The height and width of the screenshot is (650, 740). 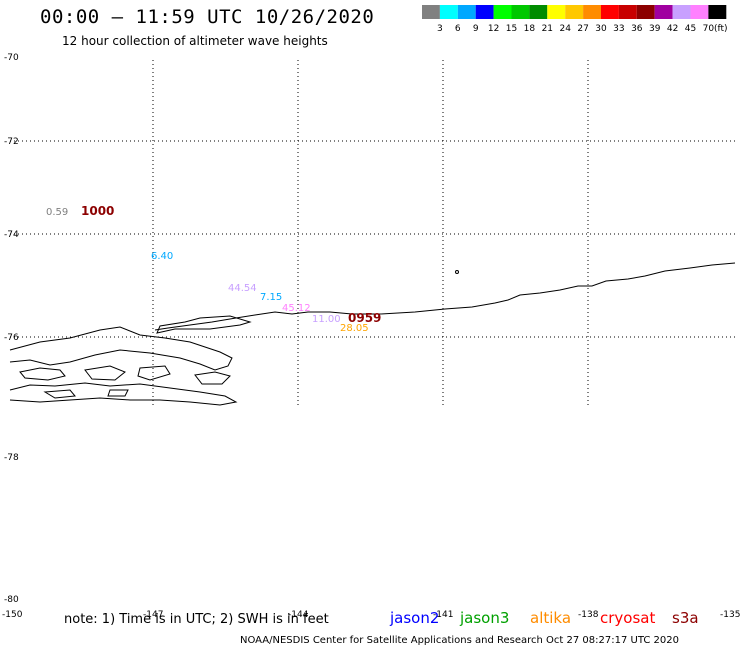 What do you see at coordinates (296, 308) in the screenshot?
I see `wave-height-label: 45.12` at bounding box center [296, 308].